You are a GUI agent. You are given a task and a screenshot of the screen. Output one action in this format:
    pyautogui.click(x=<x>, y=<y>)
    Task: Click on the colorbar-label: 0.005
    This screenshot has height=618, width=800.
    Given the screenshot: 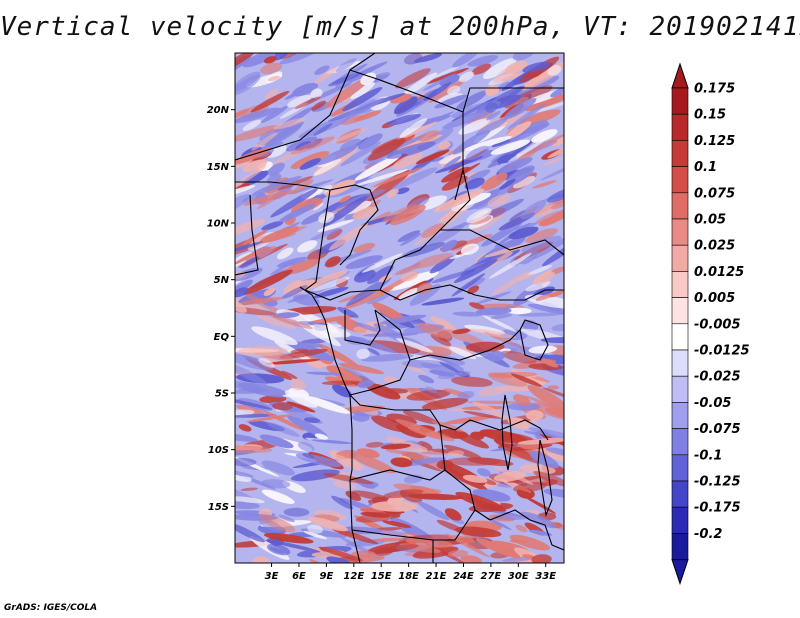 What is the action you would take?
    pyautogui.click(x=714, y=298)
    